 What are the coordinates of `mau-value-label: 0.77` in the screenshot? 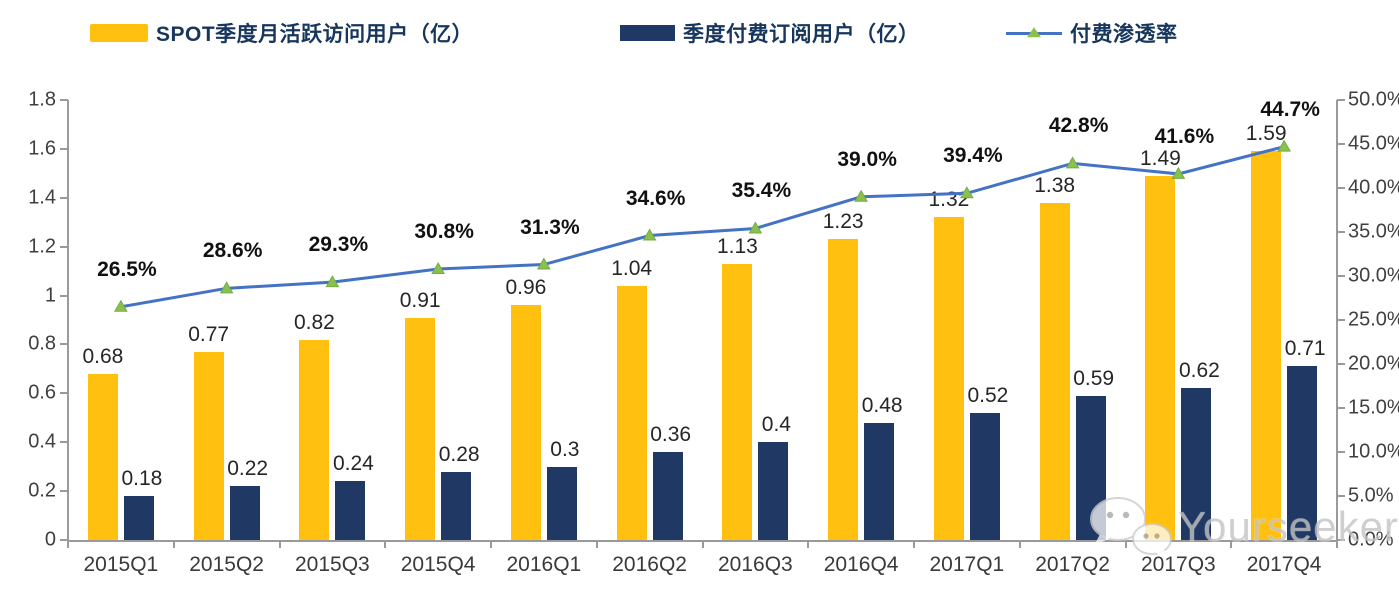 It's located at (209, 334).